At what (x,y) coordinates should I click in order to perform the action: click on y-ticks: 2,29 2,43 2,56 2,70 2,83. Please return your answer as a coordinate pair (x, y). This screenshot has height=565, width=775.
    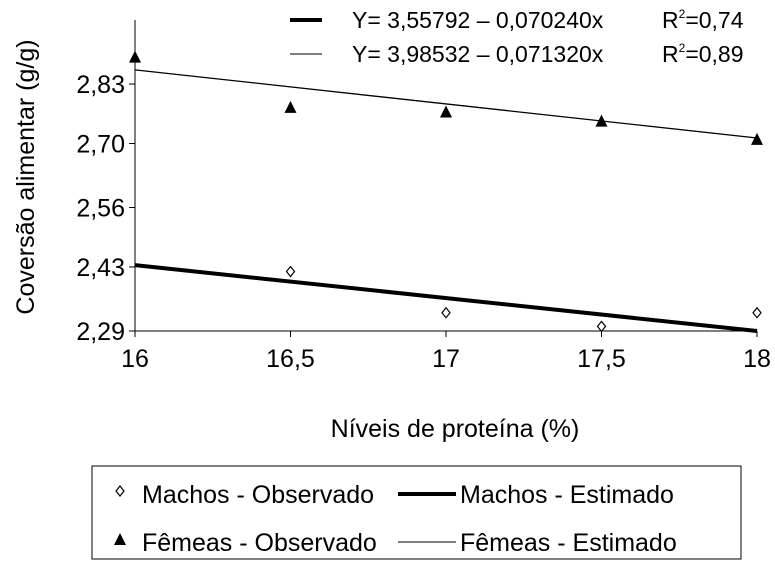
    Looking at the image, I should click on (105, 208).